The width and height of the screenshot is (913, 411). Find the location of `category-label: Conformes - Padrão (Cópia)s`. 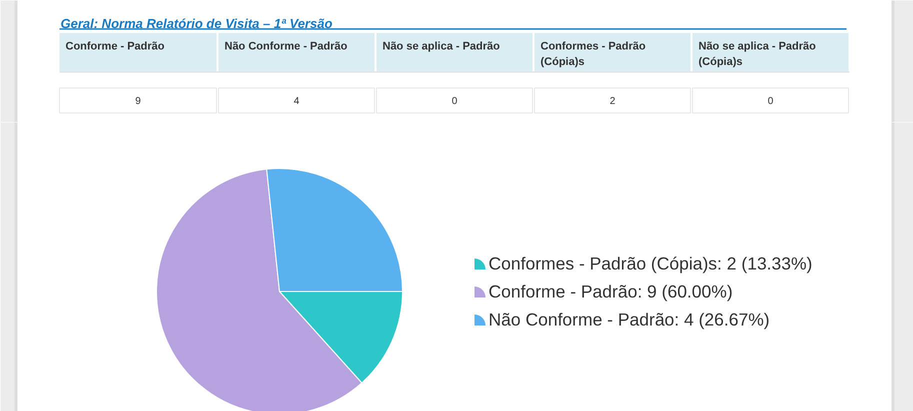

category-label: Conformes - Padrão (Cópia)s is located at coordinates (593, 54).